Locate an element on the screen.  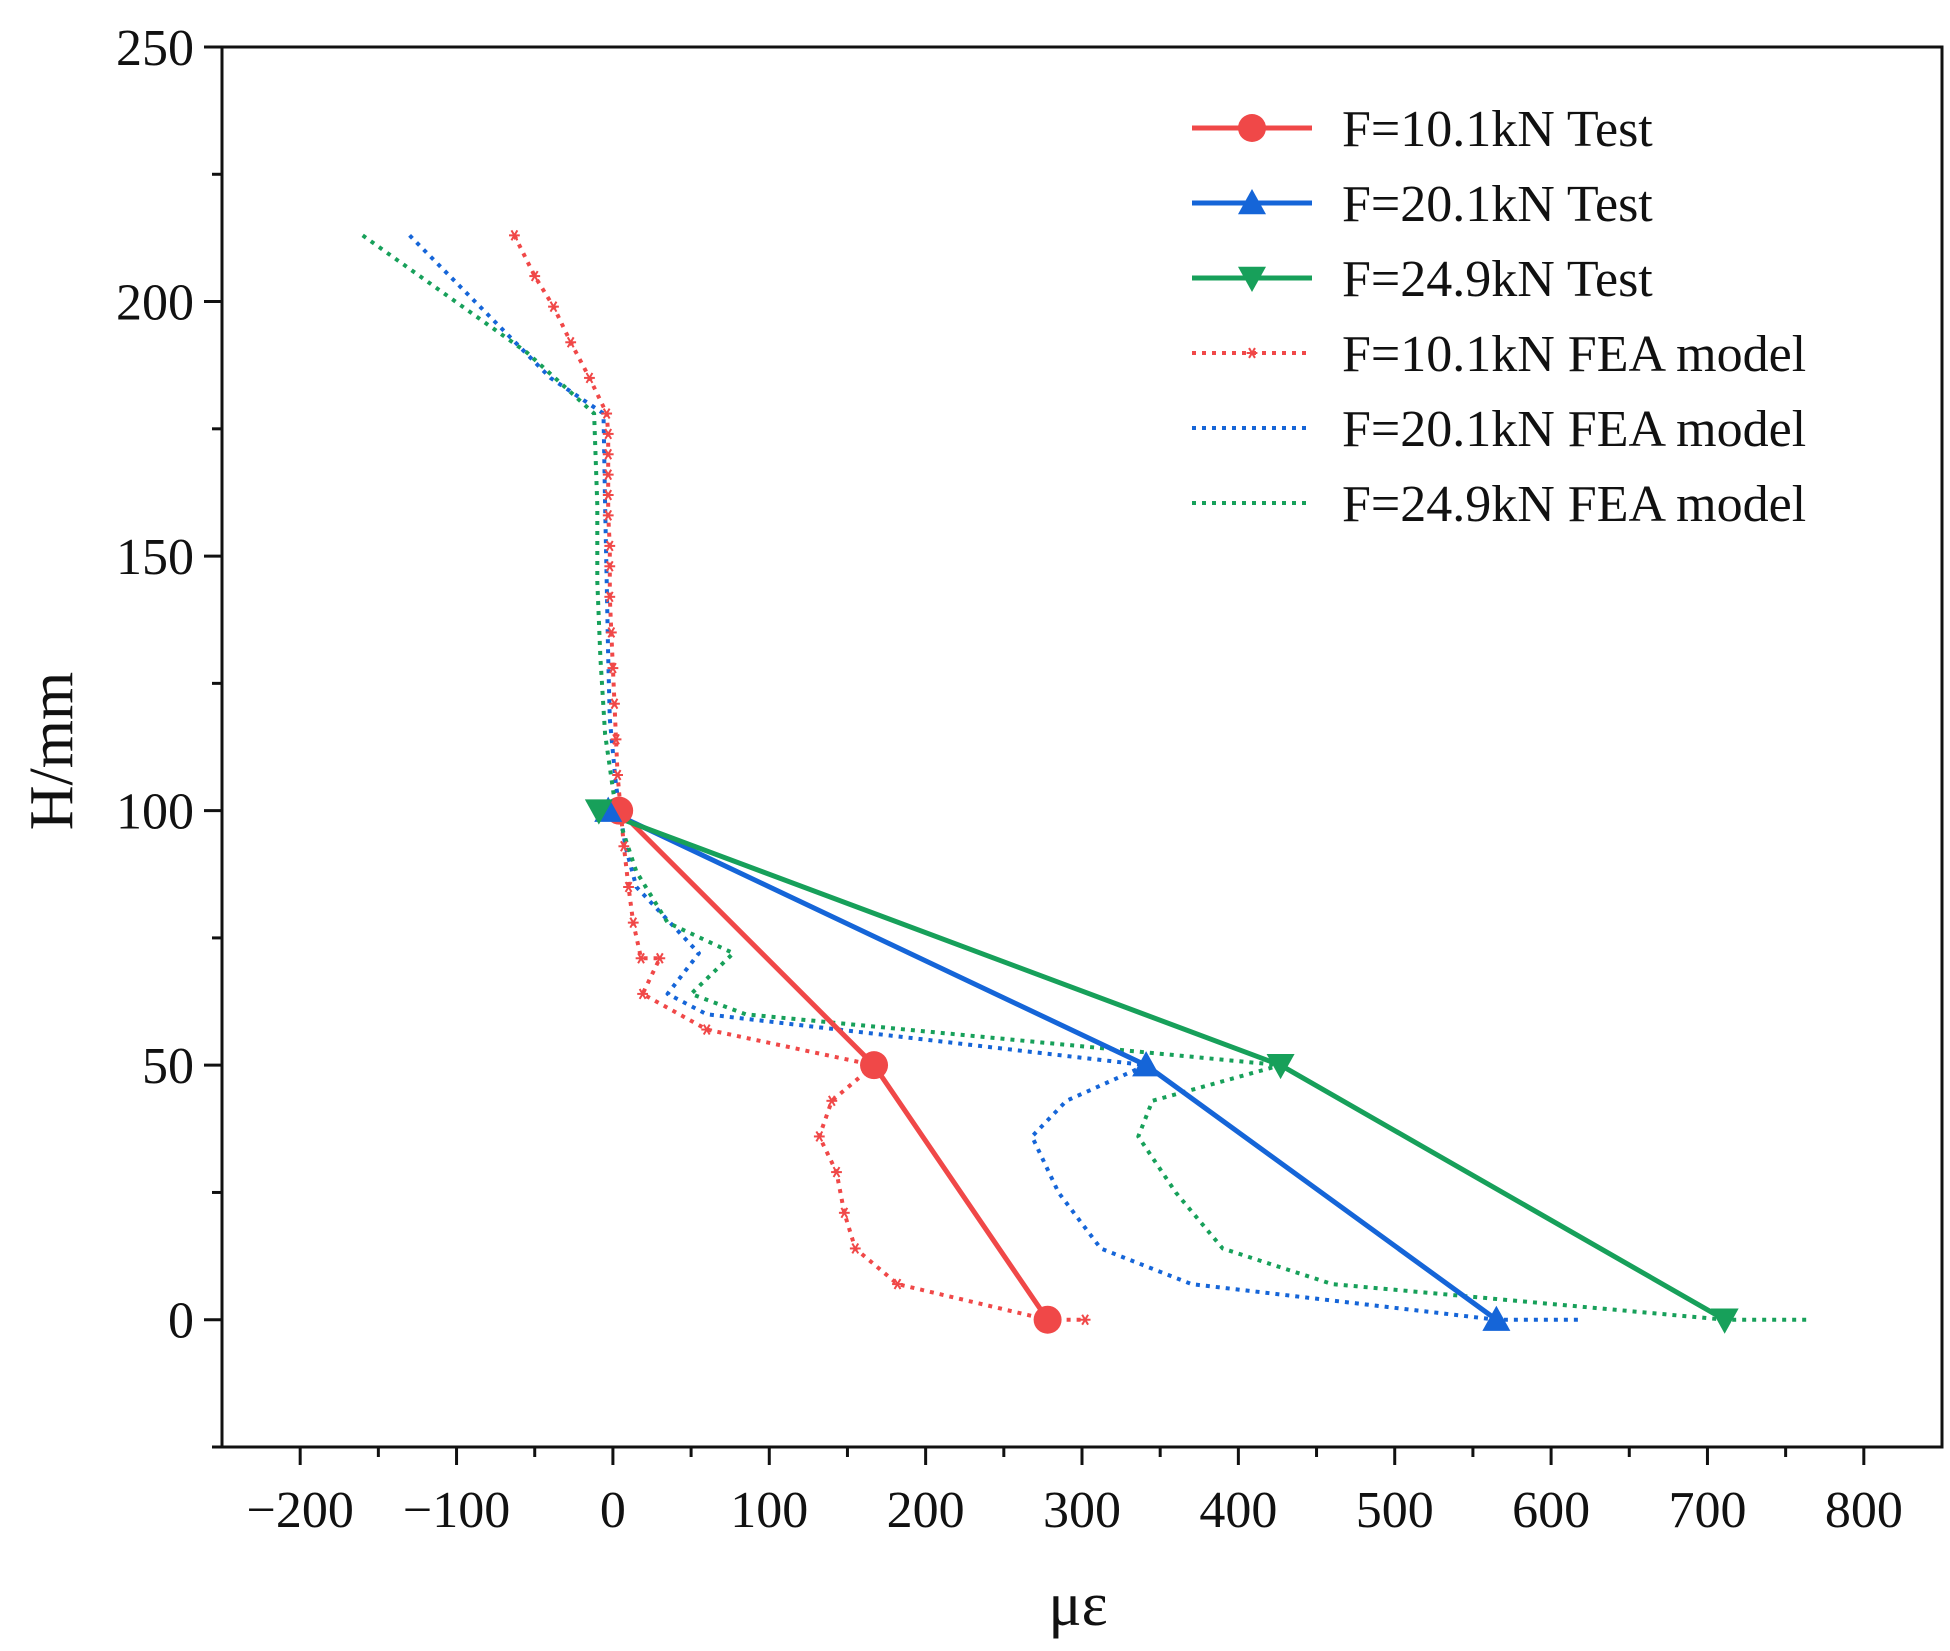
x-tick-label: 0 is located at coordinates (613, 1510).